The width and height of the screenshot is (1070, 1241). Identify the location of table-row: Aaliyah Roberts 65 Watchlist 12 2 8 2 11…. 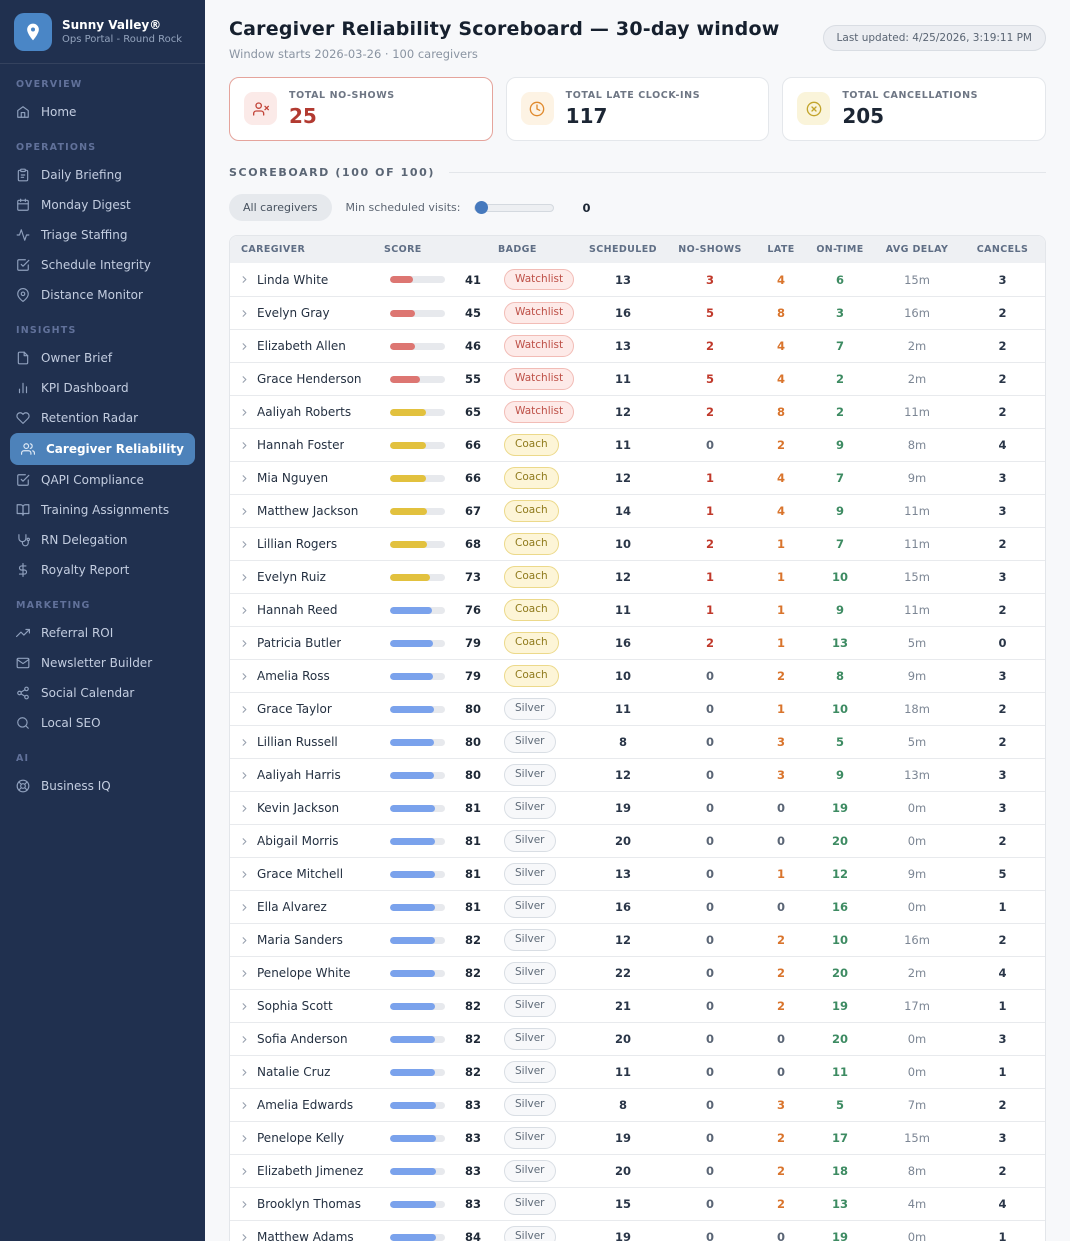
(637, 411).